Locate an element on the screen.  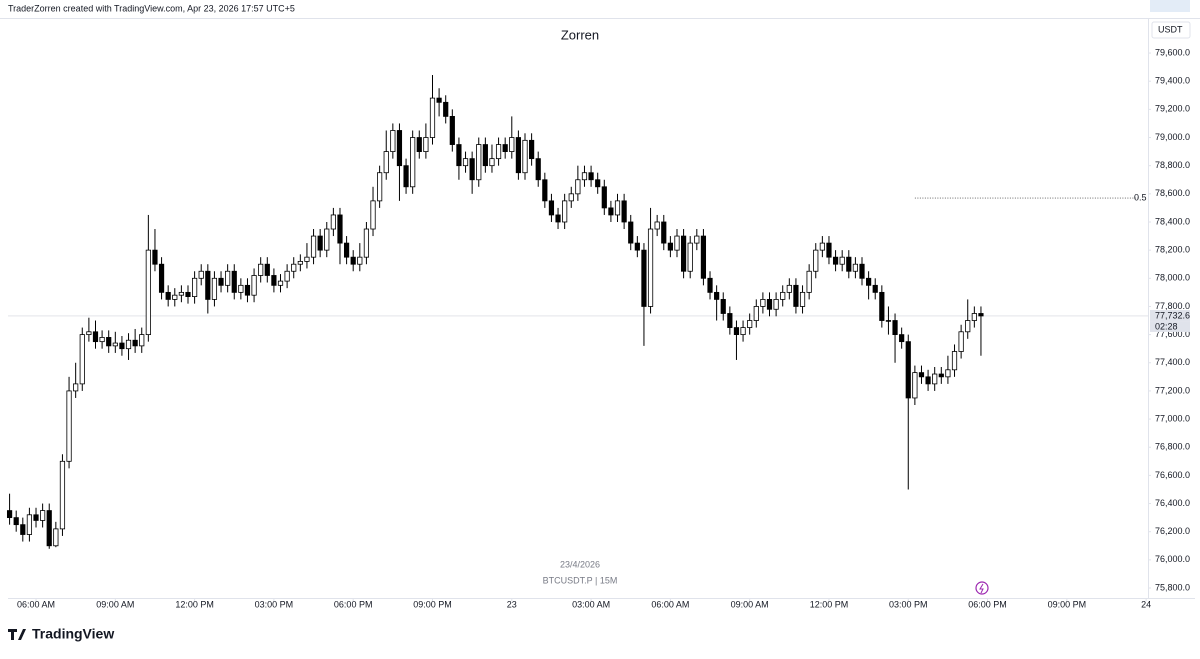
y-tick-label: 79,400.0 is located at coordinates (1172, 81).